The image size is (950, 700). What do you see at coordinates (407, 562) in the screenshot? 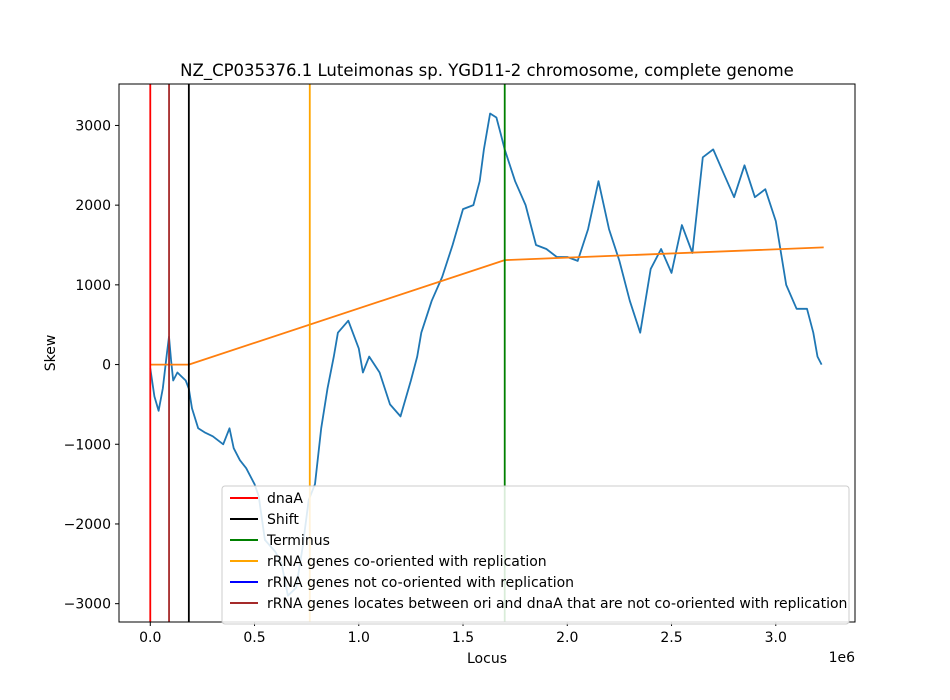
I see `legend-label: rRNA genes co-oriented with replication` at bounding box center [407, 562].